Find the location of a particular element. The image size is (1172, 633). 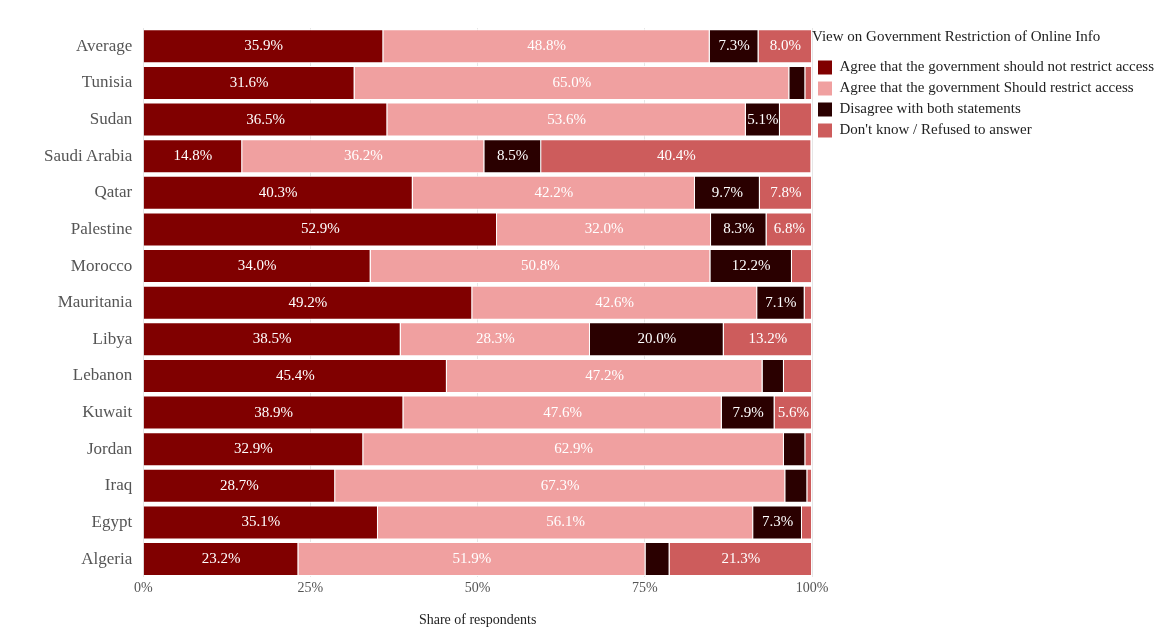

data-label: 34.0% is located at coordinates (257, 265).